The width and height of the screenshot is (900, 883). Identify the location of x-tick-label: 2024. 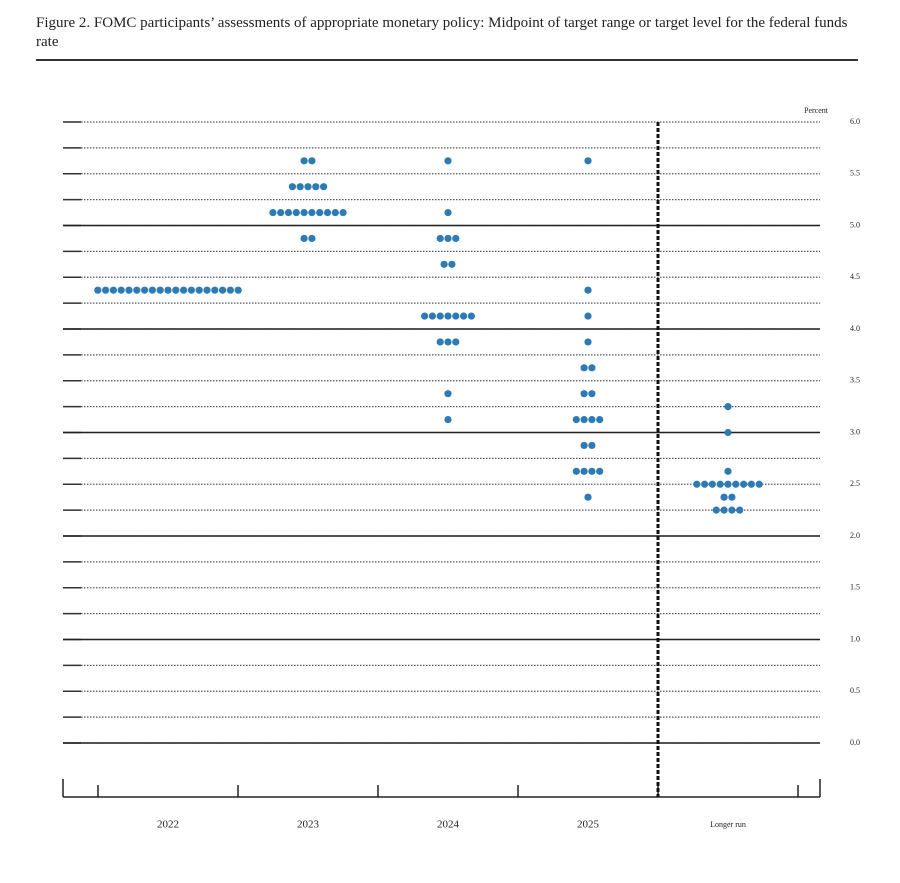
(448, 825).